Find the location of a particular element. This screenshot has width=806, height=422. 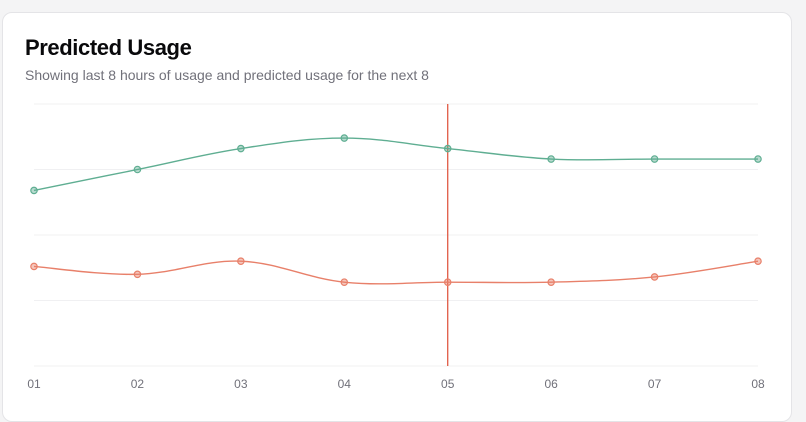

x-tick-label: 03 is located at coordinates (241, 384).